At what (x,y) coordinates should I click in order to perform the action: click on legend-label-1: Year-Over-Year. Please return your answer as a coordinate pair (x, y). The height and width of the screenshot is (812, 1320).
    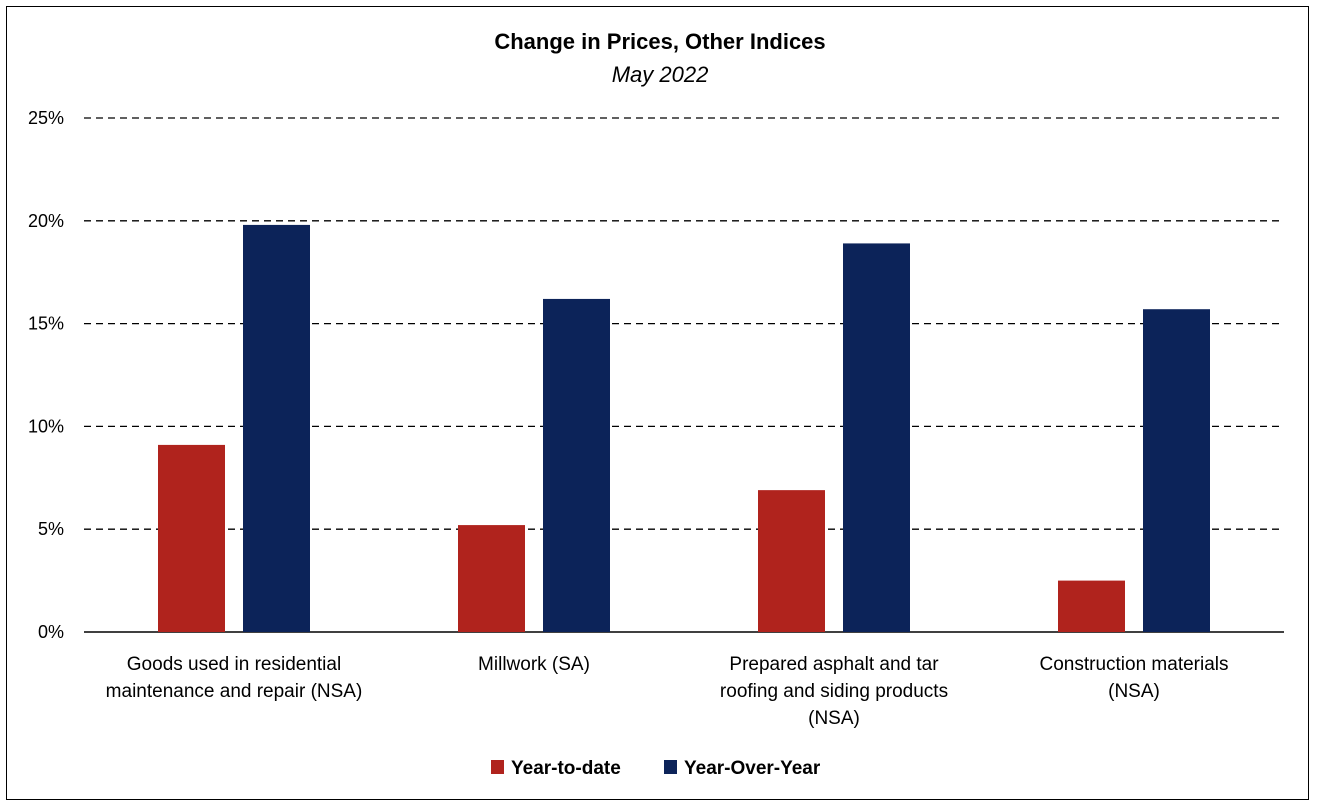
    Looking at the image, I should click on (752, 768).